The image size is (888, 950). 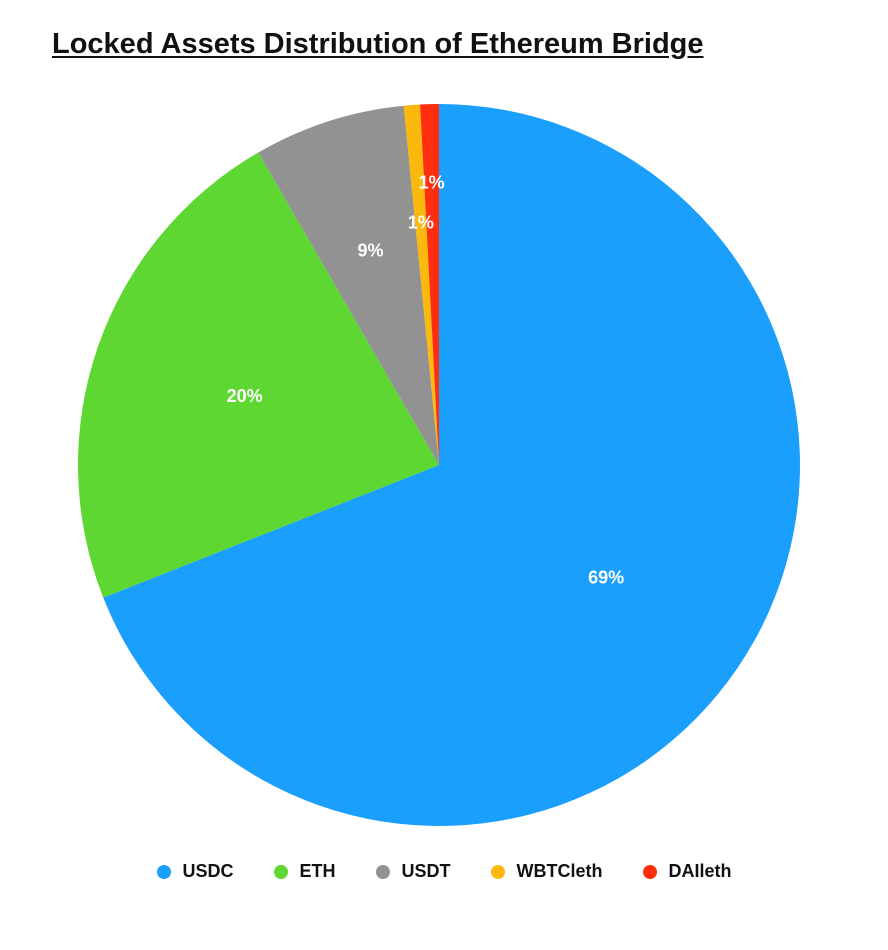 I want to click on slice-label-eth: 20%, so click(x=245, y=396).